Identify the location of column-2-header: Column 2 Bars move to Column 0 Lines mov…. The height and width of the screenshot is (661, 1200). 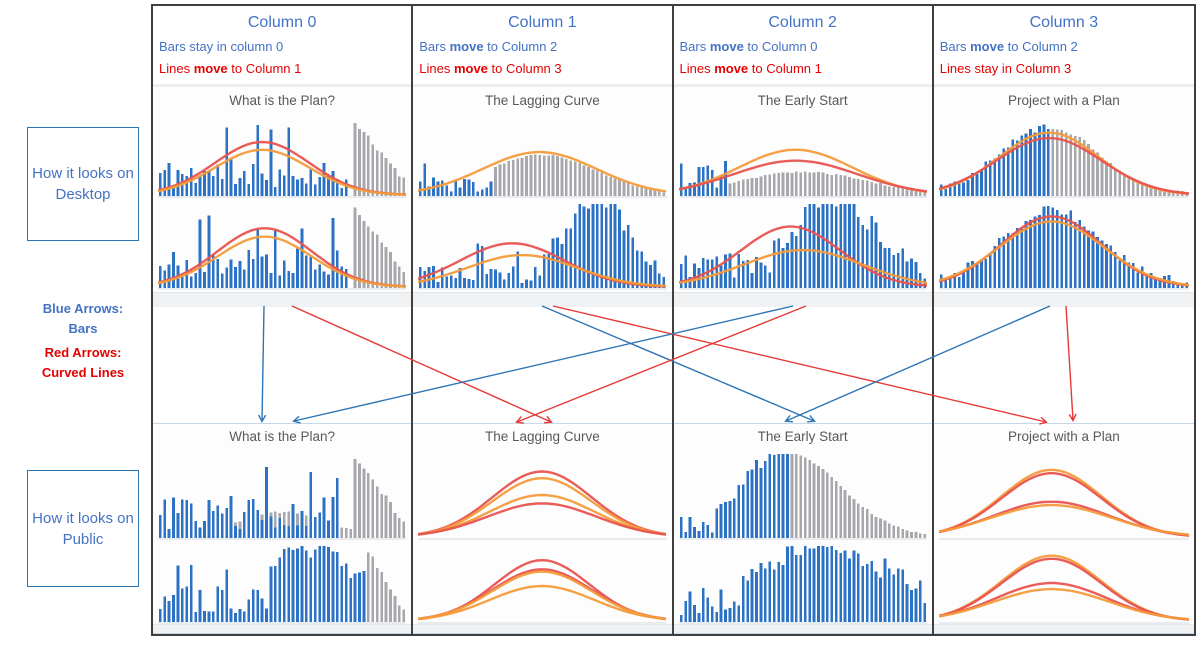
(803, 45).